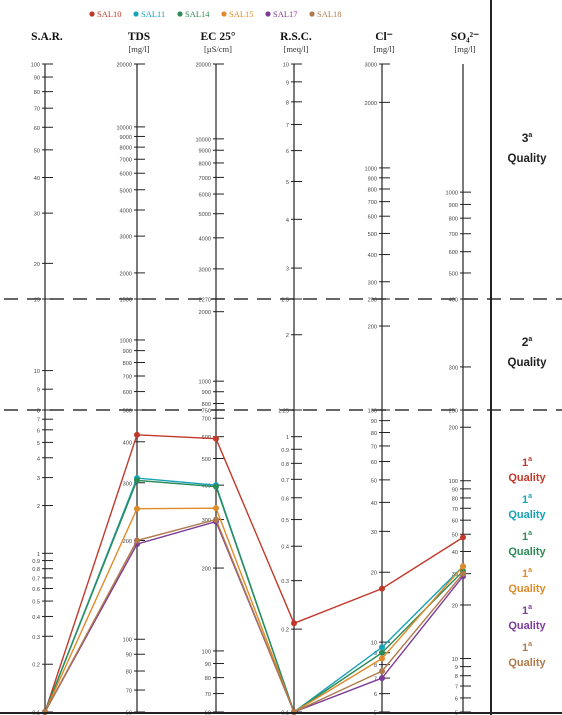 The image size is (562, 715). I want to click on tick-label: 5, so click(38, 444).